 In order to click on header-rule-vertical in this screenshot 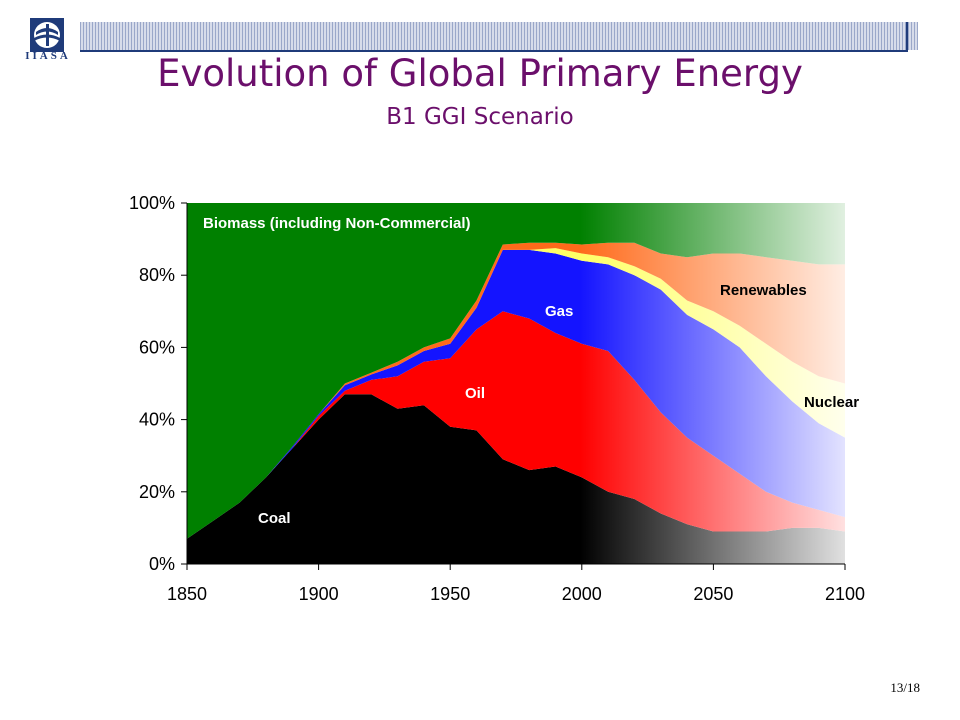, I will do `click(907, 37)`.